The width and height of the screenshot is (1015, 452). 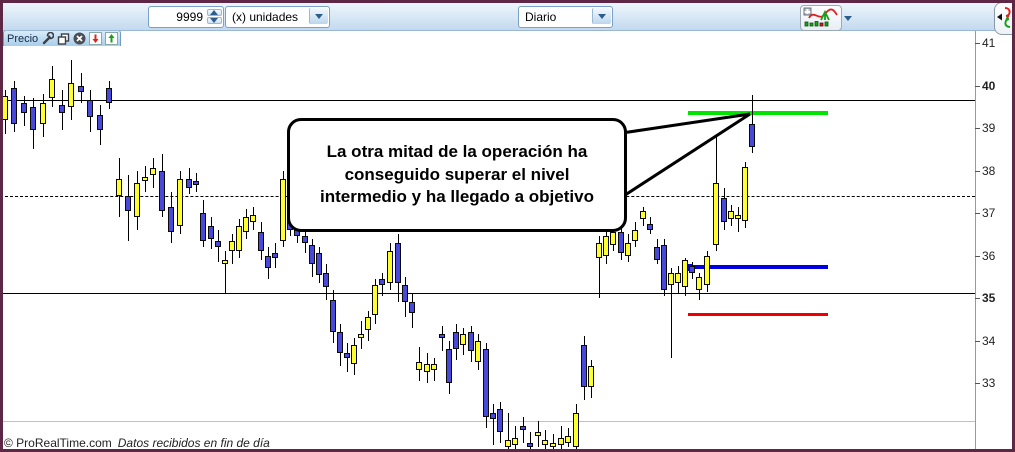 I want to click on side-panel-toggle, so click(x=1004, y=18).